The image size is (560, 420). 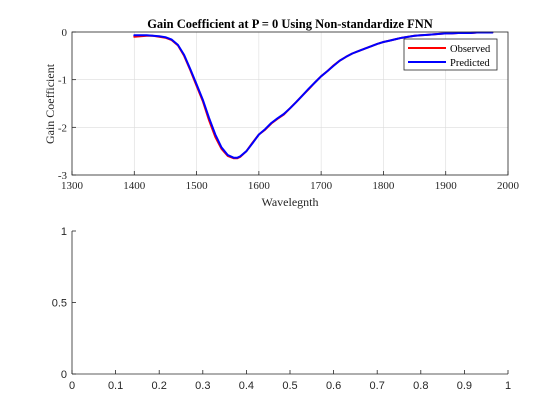 What do you see at coordinates (62, 128) in the screenshot?
I see `top-y-tick-label: -2` at bounding box center [62, 128].